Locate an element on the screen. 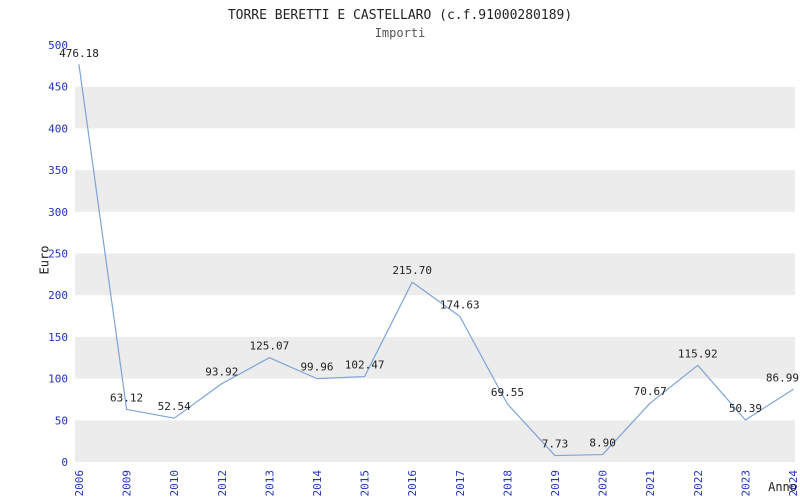 The width and height of the screenshot is (800, 500). svg-text: 200 is located at coordinates (58, 295).